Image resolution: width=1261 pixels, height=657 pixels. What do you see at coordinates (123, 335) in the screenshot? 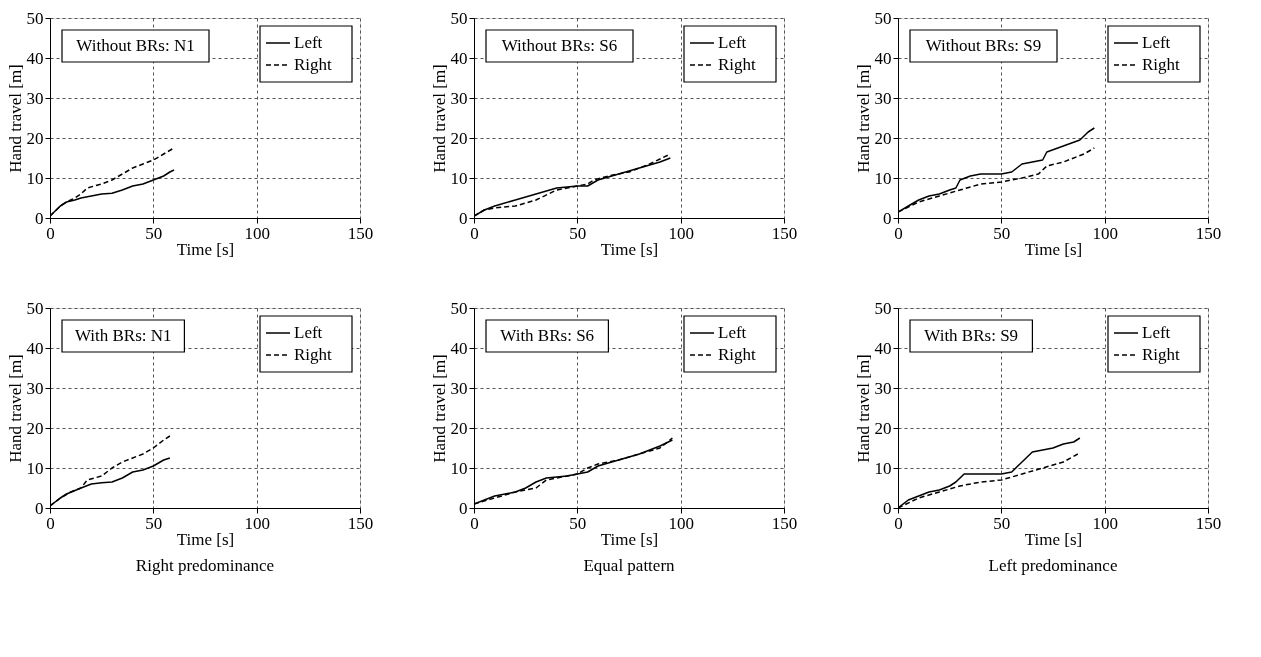
I see `text: With BRs: N1` at bounding box center [123, 335].